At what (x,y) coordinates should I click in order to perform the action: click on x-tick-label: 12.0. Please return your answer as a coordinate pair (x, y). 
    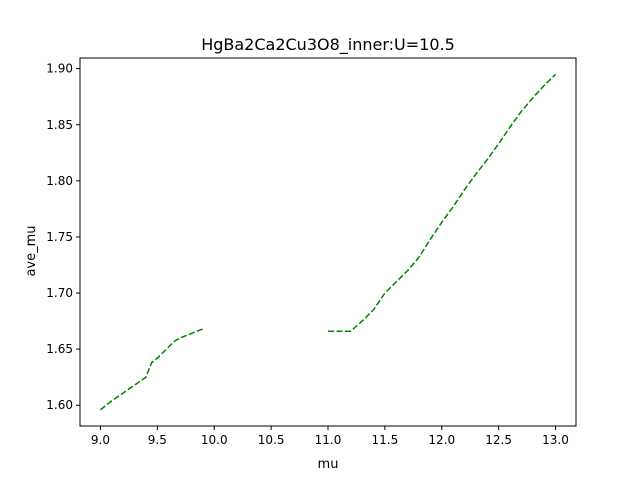
    Looking at the image, I should click on (441, 440).